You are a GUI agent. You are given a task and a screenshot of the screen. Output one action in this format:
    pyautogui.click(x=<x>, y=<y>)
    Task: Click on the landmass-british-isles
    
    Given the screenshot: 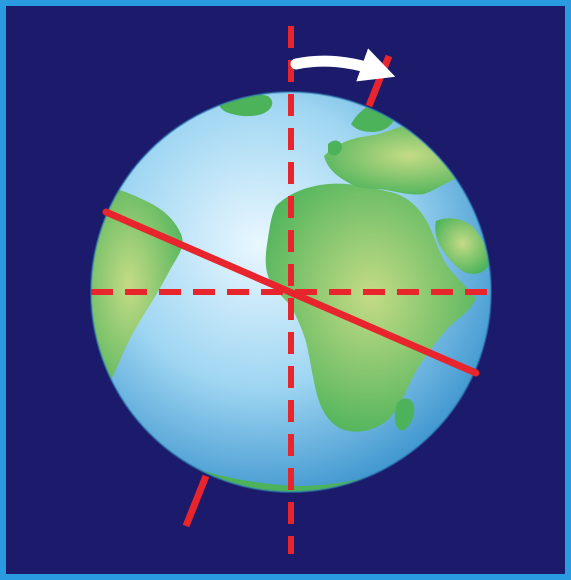 What is the action you would take?
    pyautogui.click(x=335, y=148)
    